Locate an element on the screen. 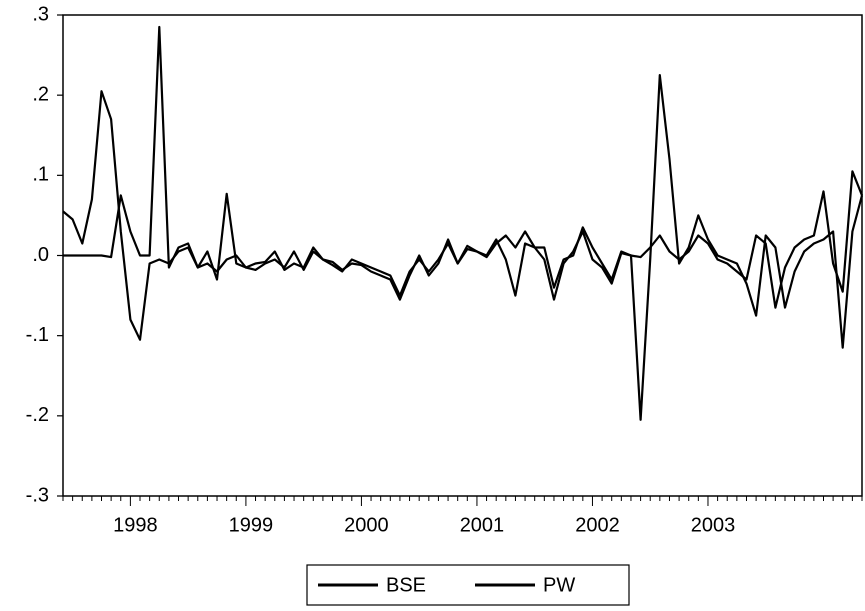 The width and height of the screenshot is (865, 611). y-tick-label: -.1 is located at coordinates (37, 335).